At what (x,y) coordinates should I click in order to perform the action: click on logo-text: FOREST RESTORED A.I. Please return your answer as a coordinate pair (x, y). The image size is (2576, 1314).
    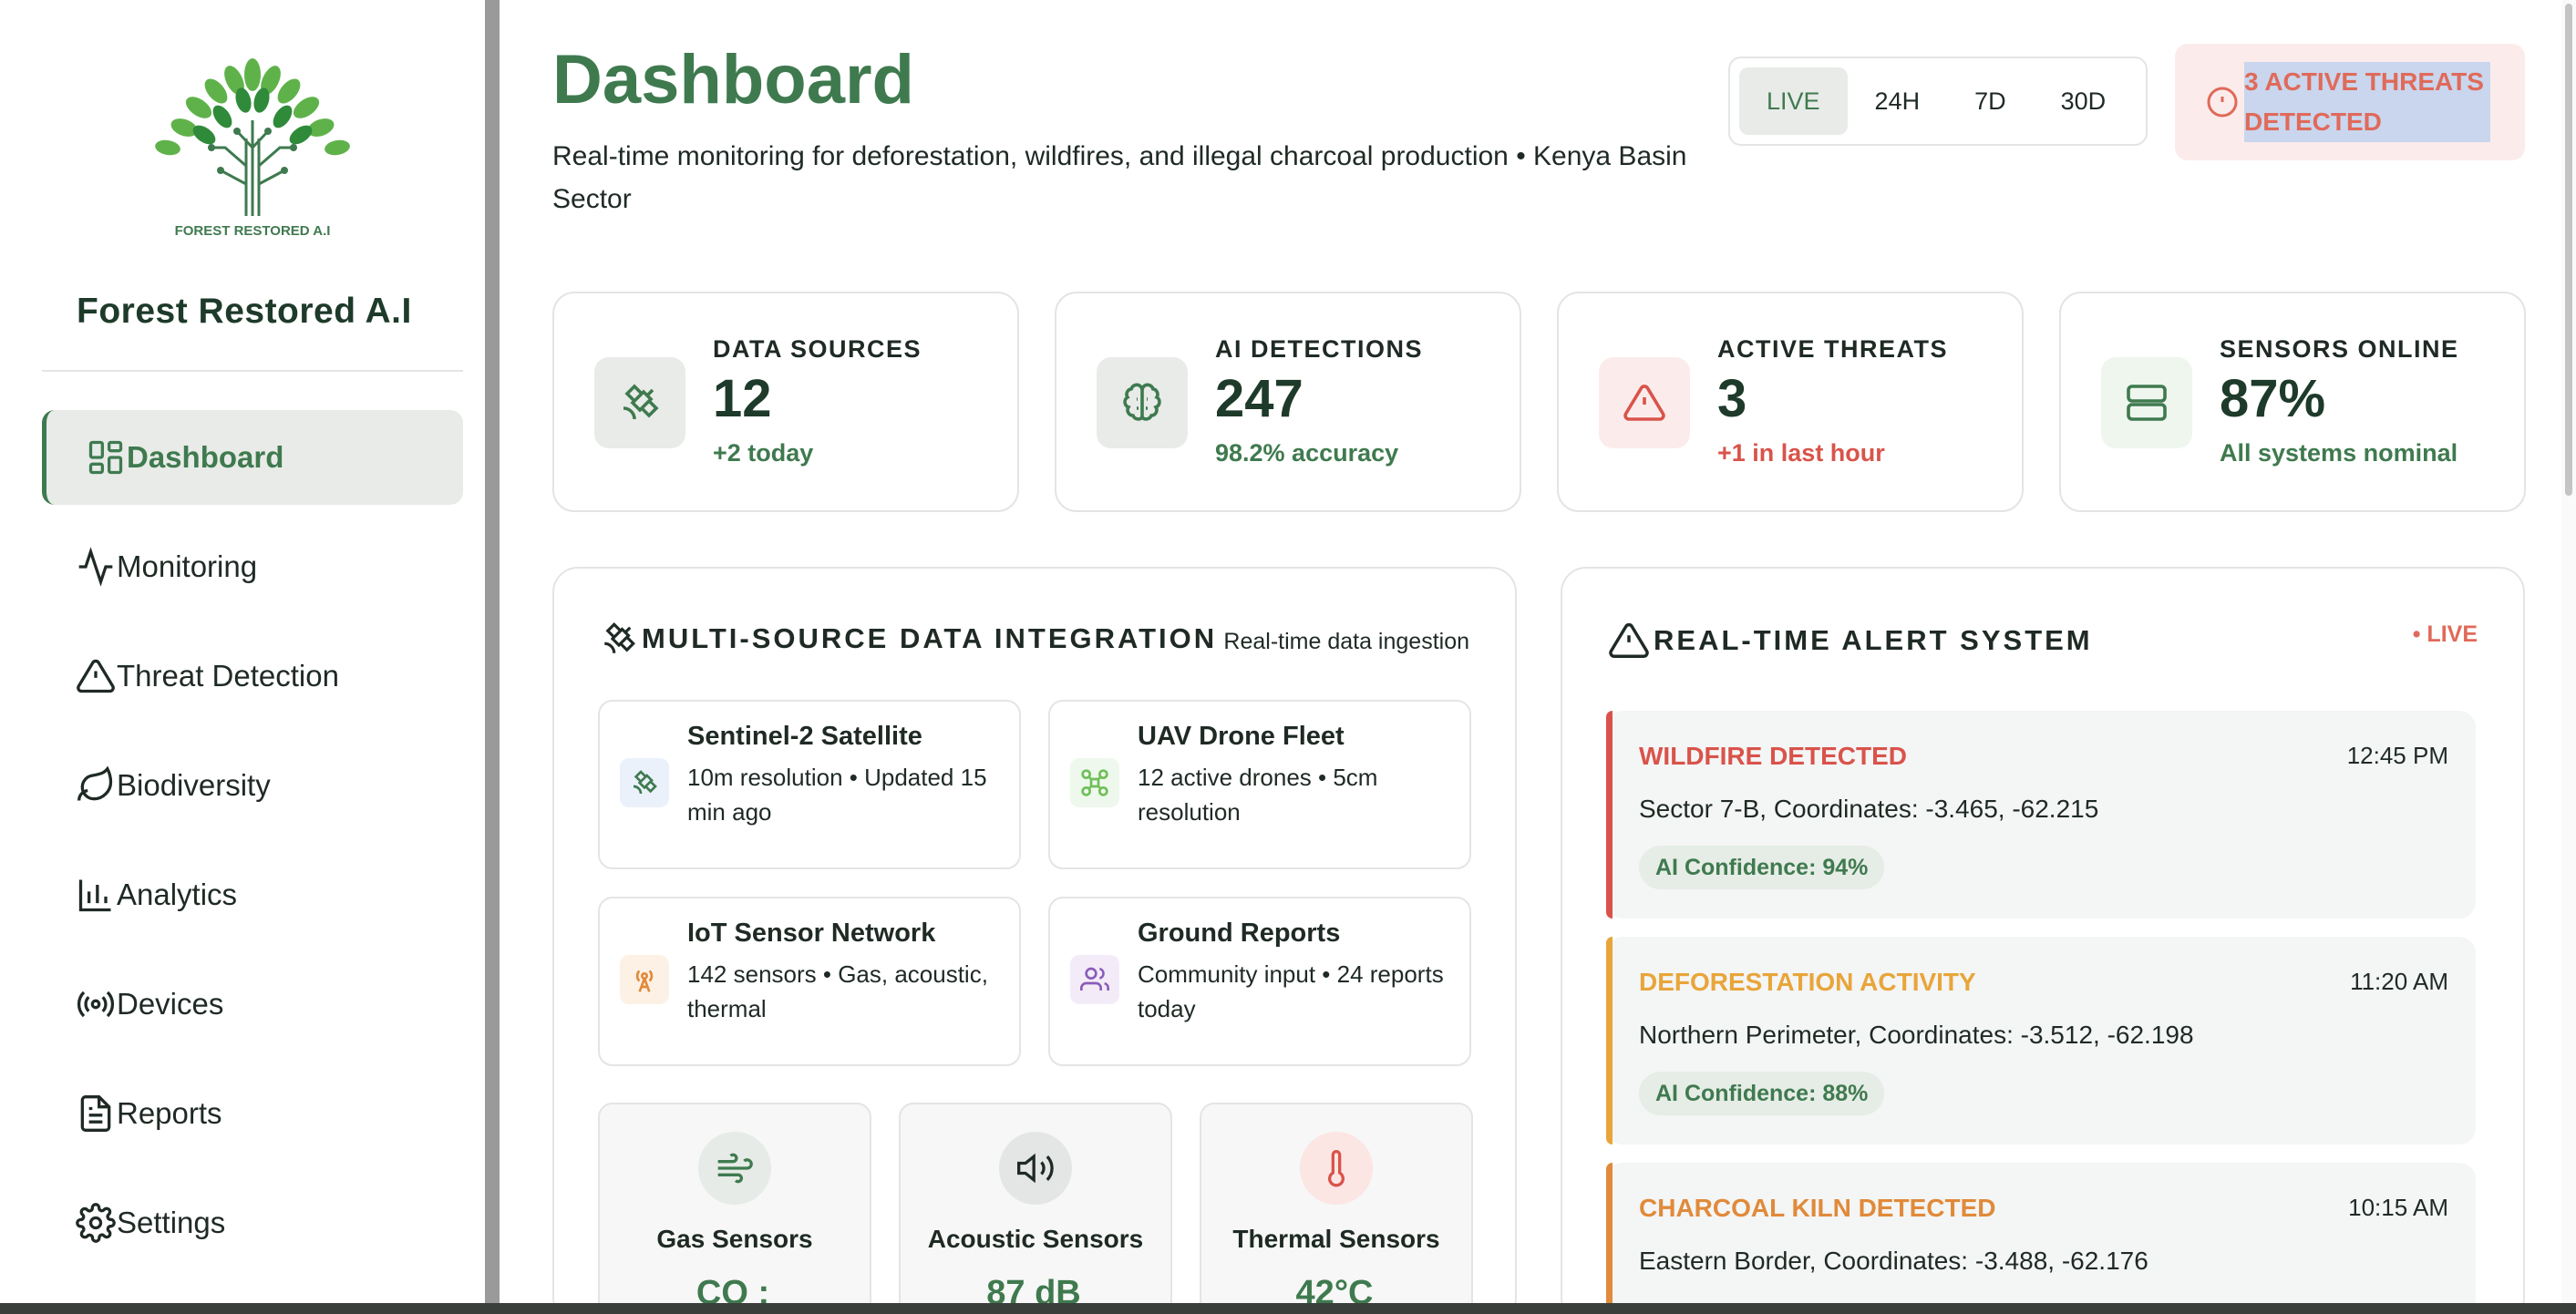
    Looking at the image, I should click on (253, 231).